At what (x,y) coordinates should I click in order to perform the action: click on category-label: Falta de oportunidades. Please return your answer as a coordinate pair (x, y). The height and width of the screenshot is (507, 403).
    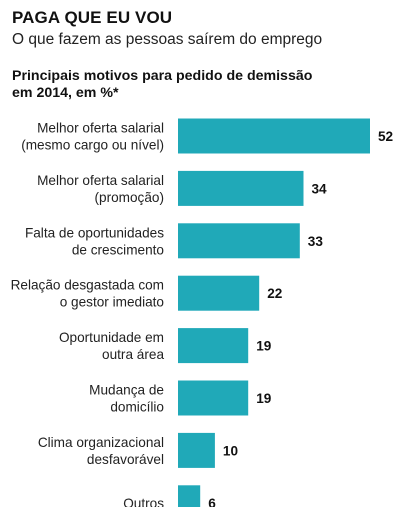
    Looking at the image, I should click on (94, 232).